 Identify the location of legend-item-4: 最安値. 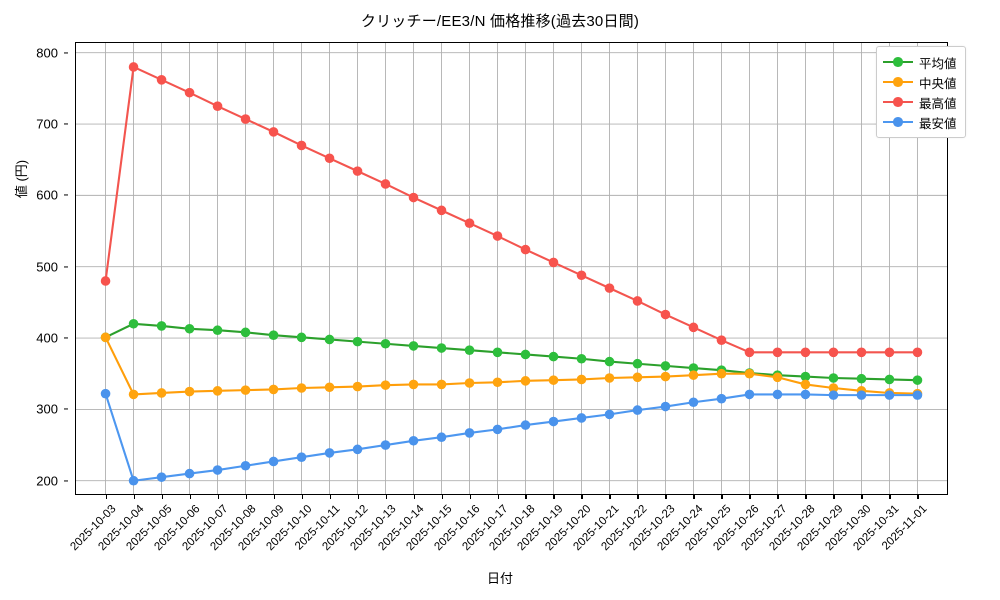
(920, 122).